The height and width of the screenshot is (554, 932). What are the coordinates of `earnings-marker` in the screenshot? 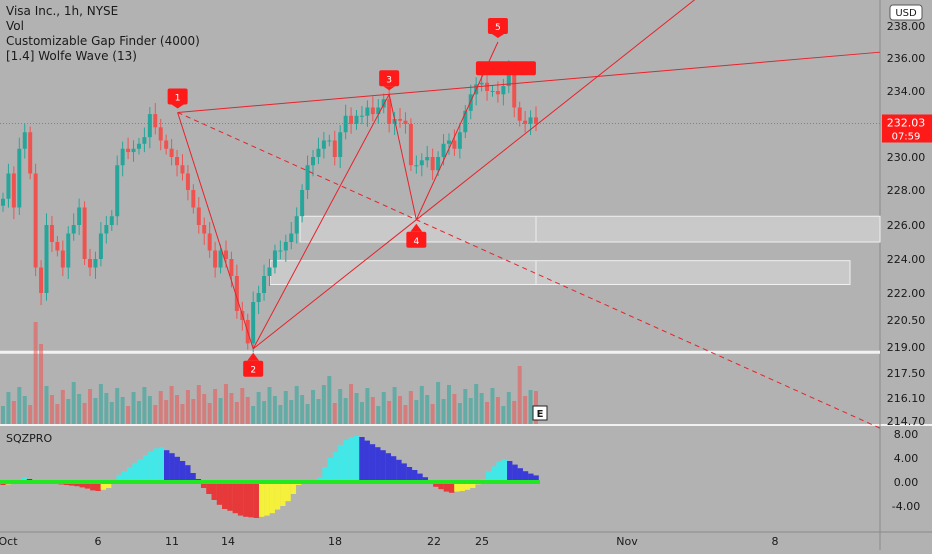 It's located at (540, 413).